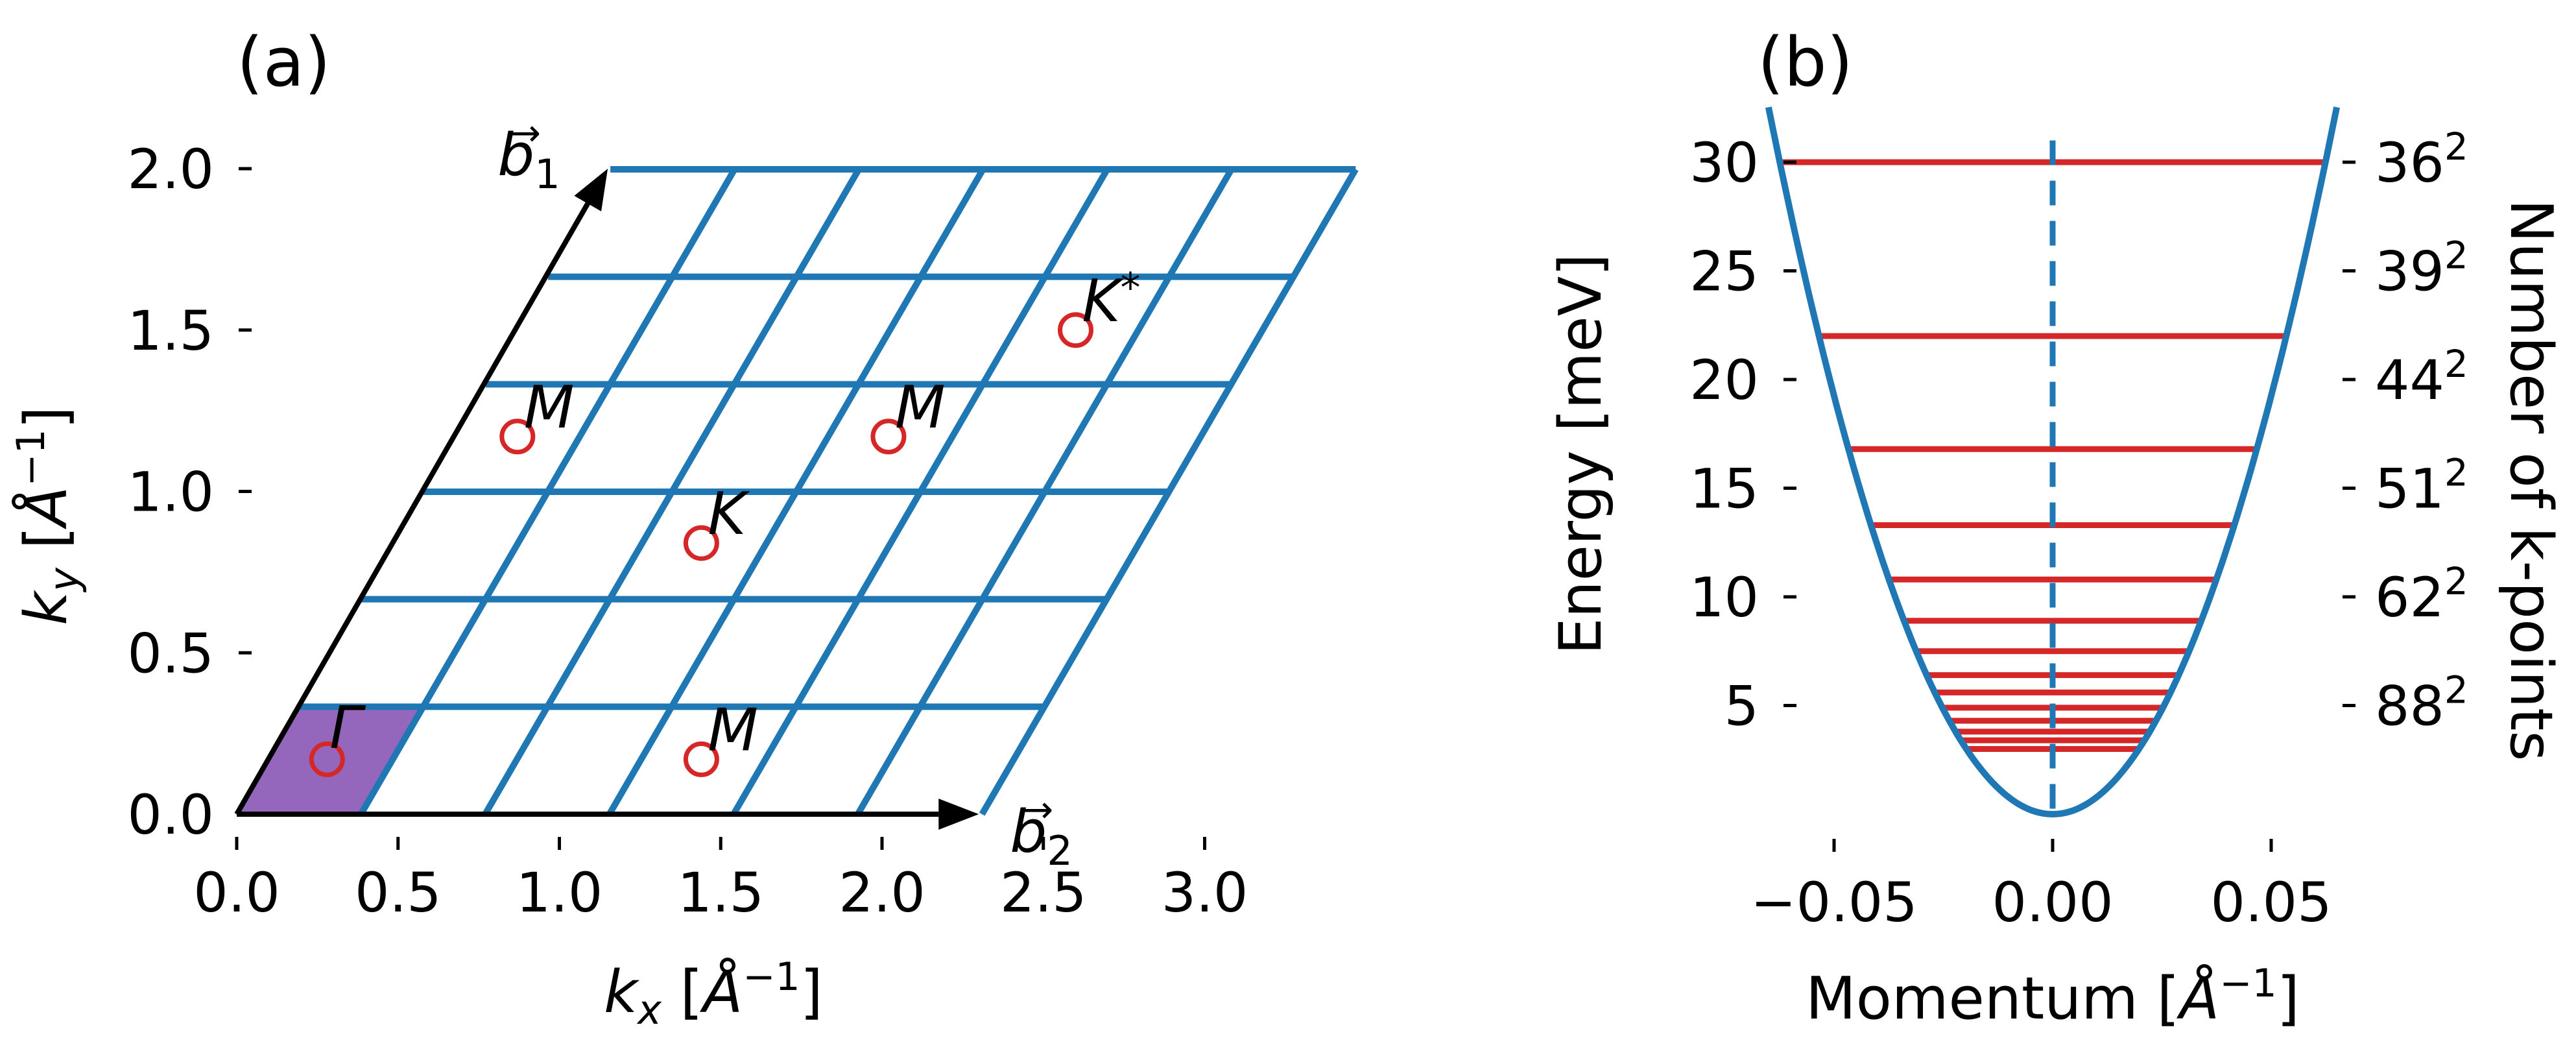  Describe the element at coordinates (2053, 997) in the screenshot. I see `x-axis-label: Momentum [Å−1]` at that location.